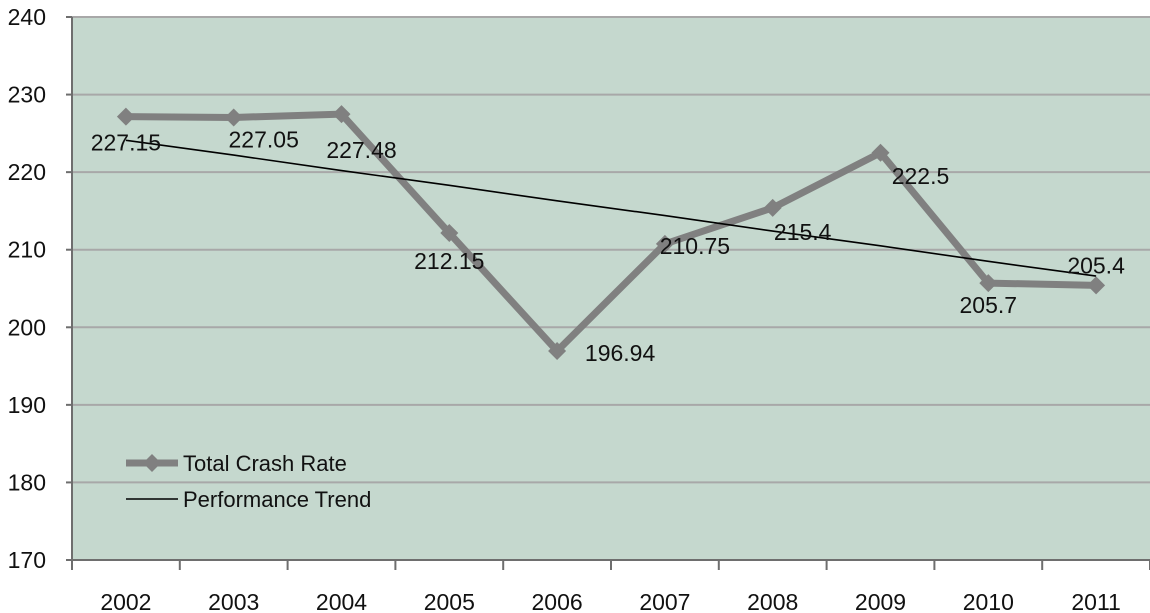  What do you see at coordinates (449, 601) in the screenshot?
I see `x-tick-label: 2005` at bounding box center [449, 601].